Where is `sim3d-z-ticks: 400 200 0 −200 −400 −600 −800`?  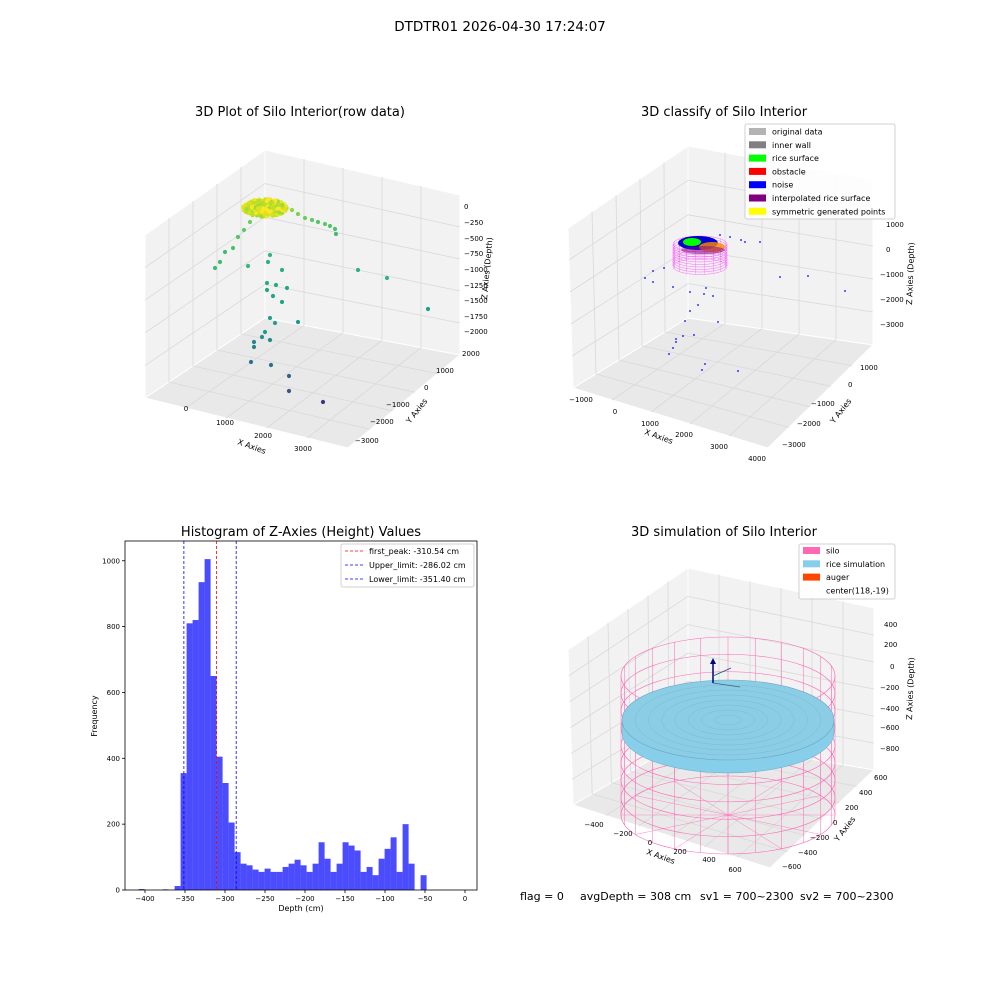 sim3d-z-ticks: 400 200 0 −200 −400 −600 −800 is located at coordinates (889, 687).